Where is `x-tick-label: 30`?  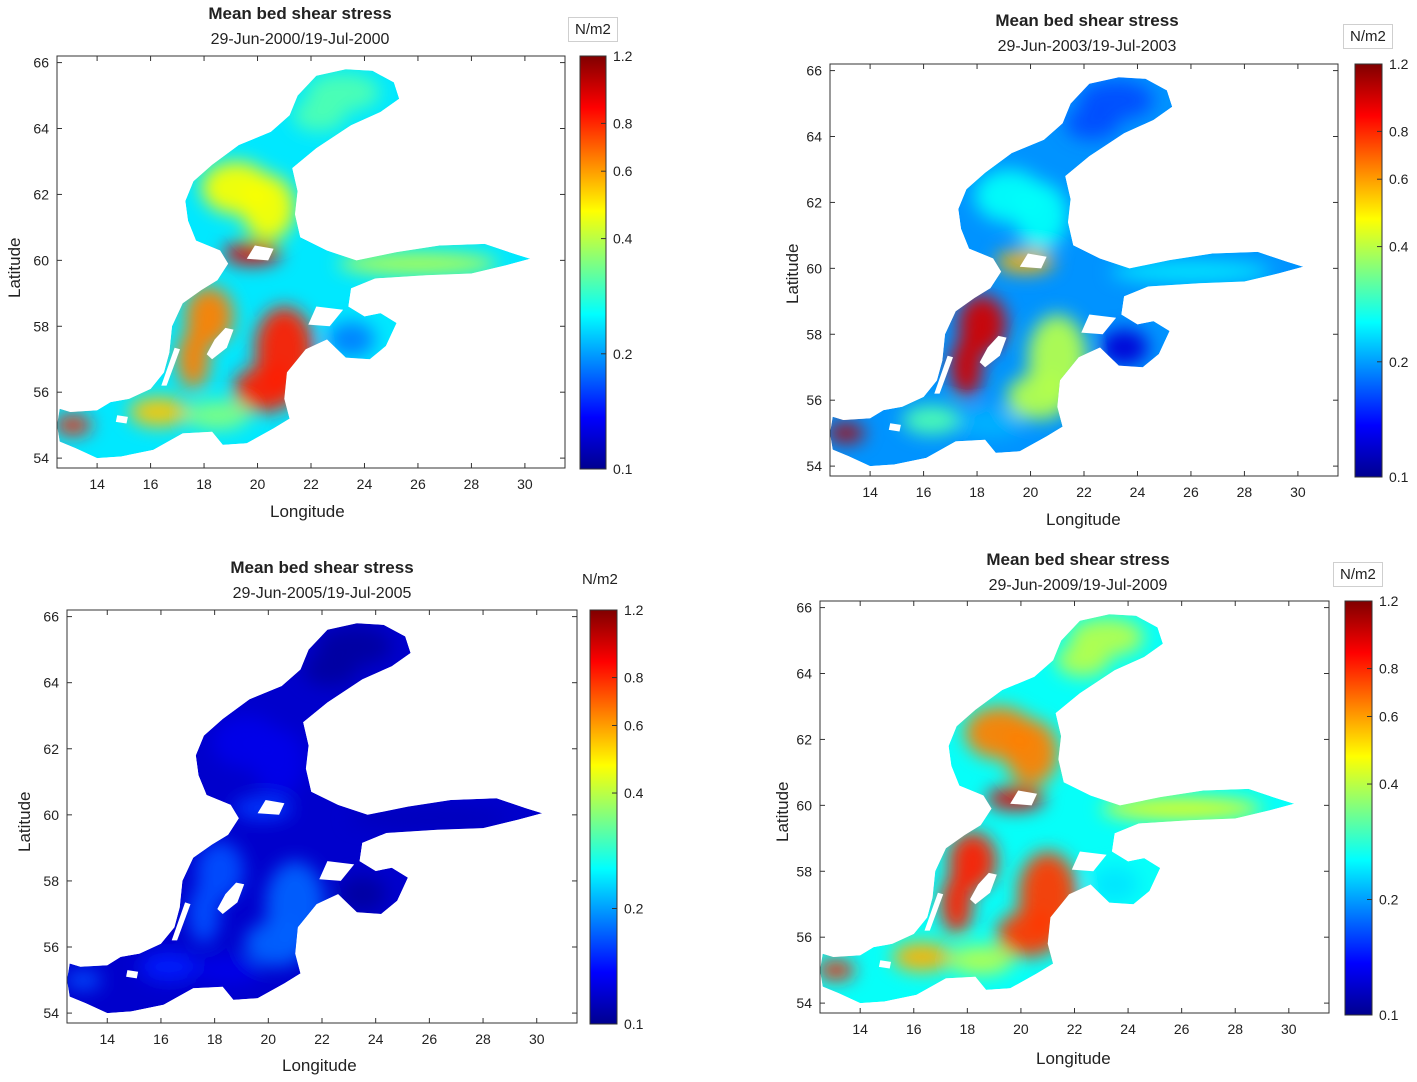
x-tick-label: 30 is located at coordinates (1298, 492).